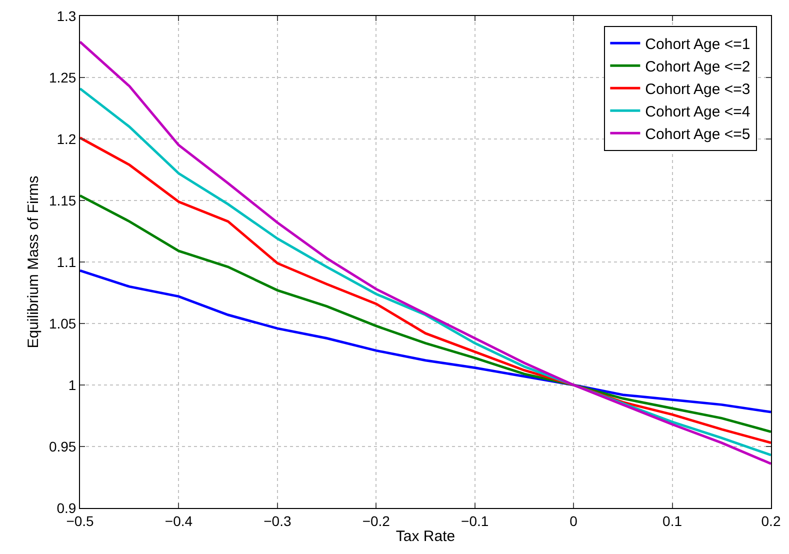 The height and width of the screenshot is (554, 789). What do you see at coordinates (475, 520) in the screenshot?
I see `x-tick-label: −0.1` at bounding box center [475, 520].